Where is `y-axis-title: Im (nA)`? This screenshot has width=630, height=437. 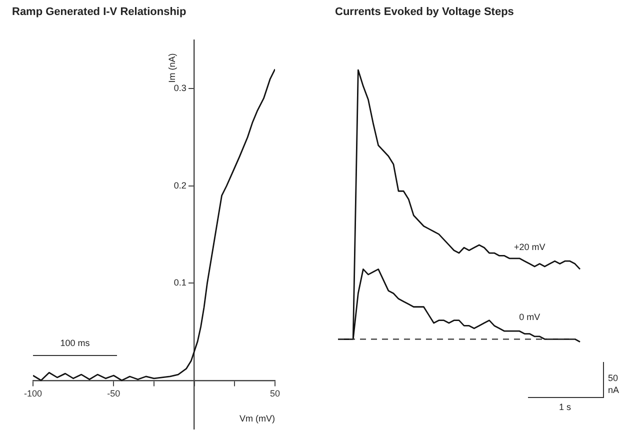
y-axis-title: Im (nA) is located at coordinates (171, 68).